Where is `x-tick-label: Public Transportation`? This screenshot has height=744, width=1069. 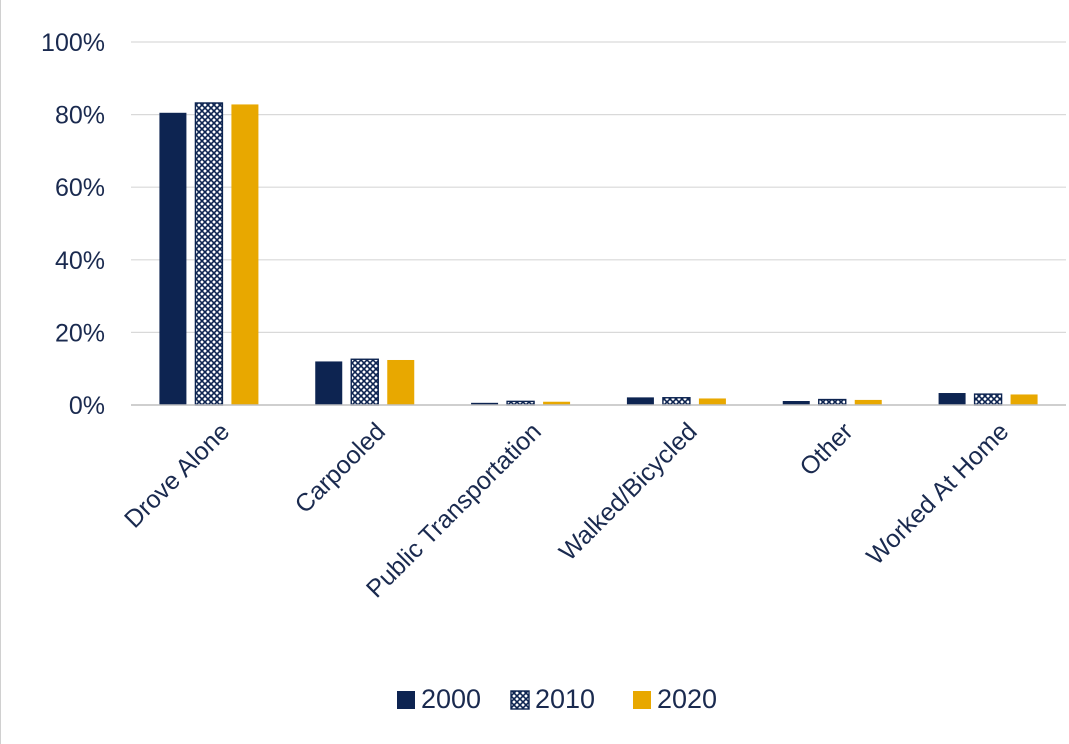 x-tick-label: Public Transportation is located at coordinates (454, 510).